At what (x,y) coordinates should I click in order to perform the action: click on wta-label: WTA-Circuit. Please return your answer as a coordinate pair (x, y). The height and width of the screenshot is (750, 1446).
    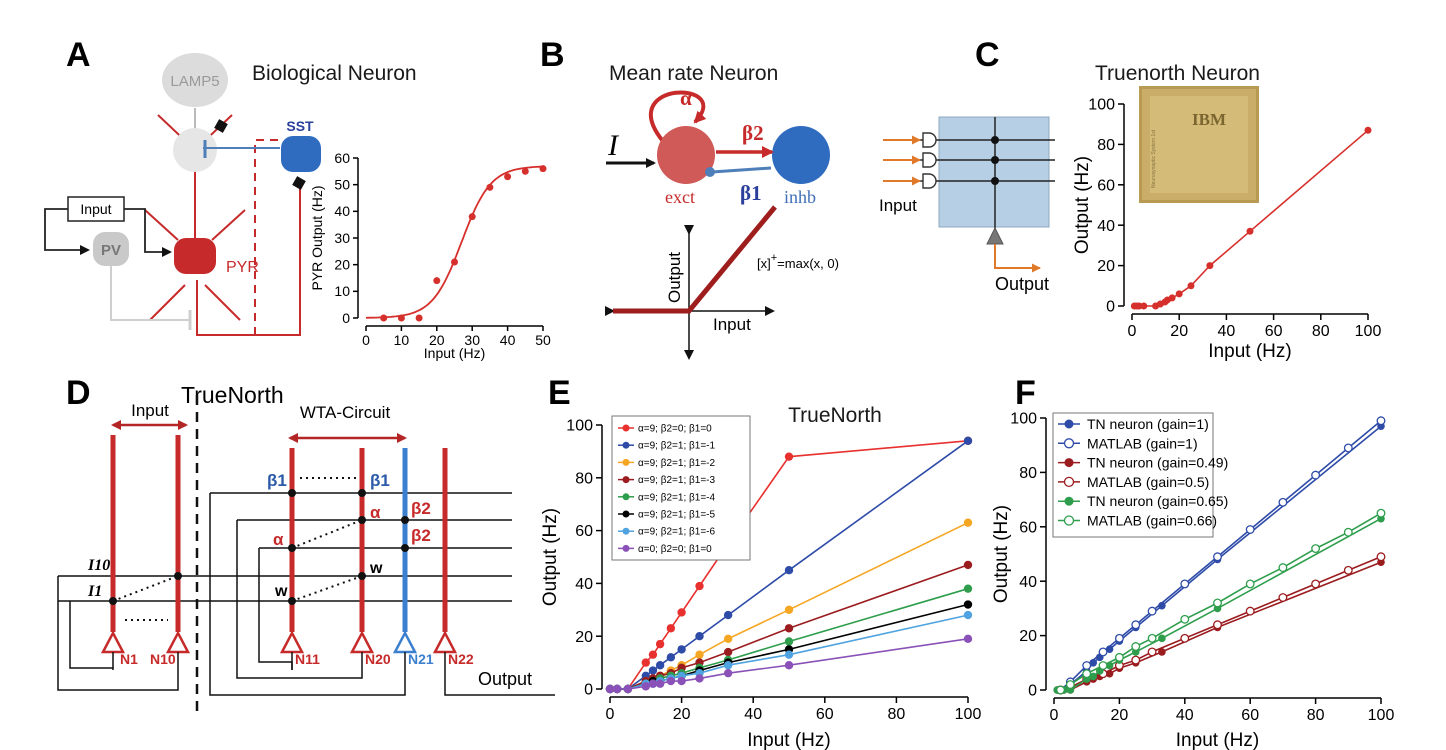
    Looking at the image, I should click on (345, 412).